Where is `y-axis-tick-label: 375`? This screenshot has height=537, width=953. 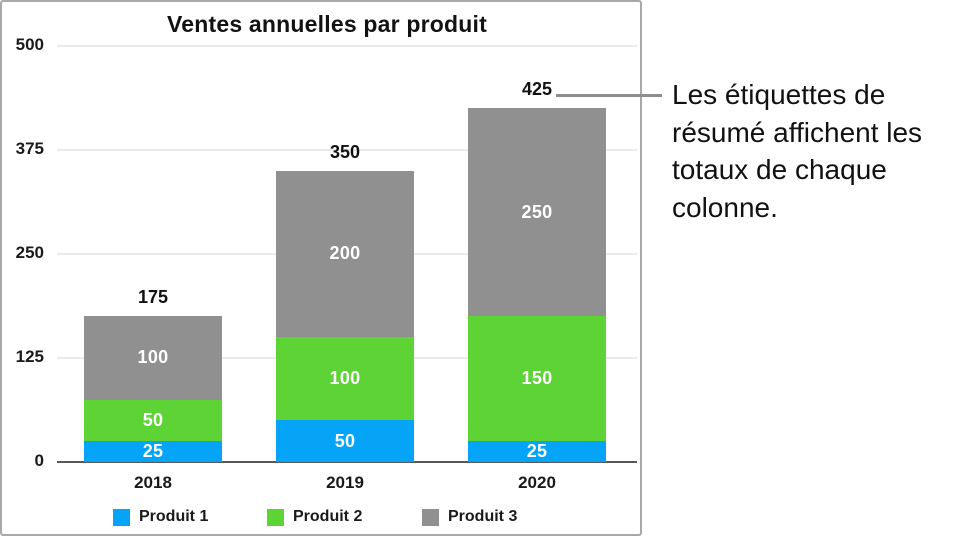
y-axis-tick-label: 375 is located at coordinates (29, 148).